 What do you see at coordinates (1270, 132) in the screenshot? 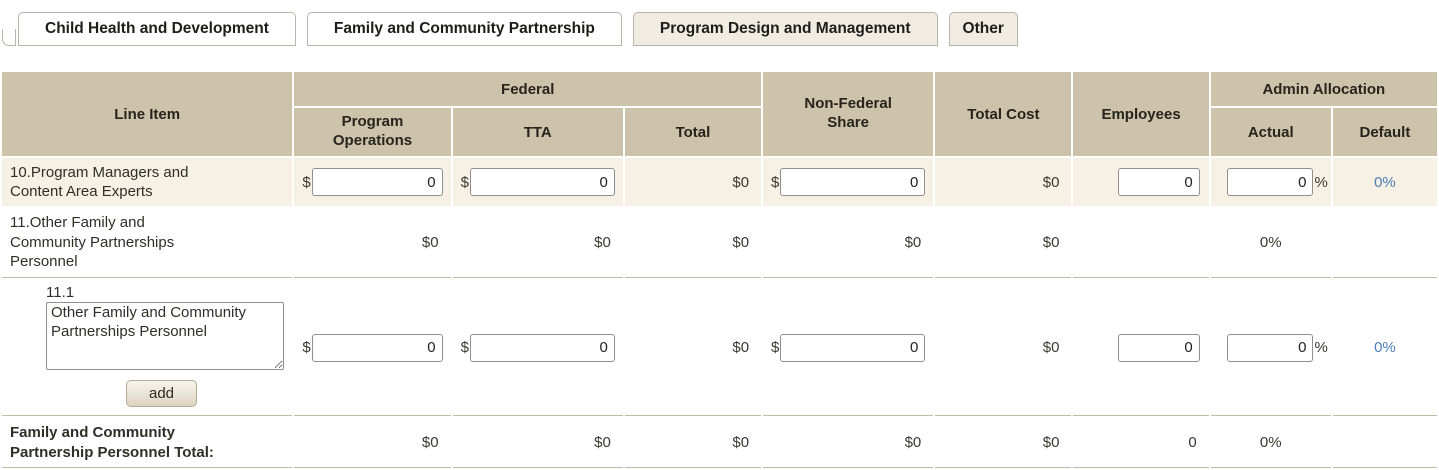
I see `header-actual: Actual` at bounding box center [1270, 132].